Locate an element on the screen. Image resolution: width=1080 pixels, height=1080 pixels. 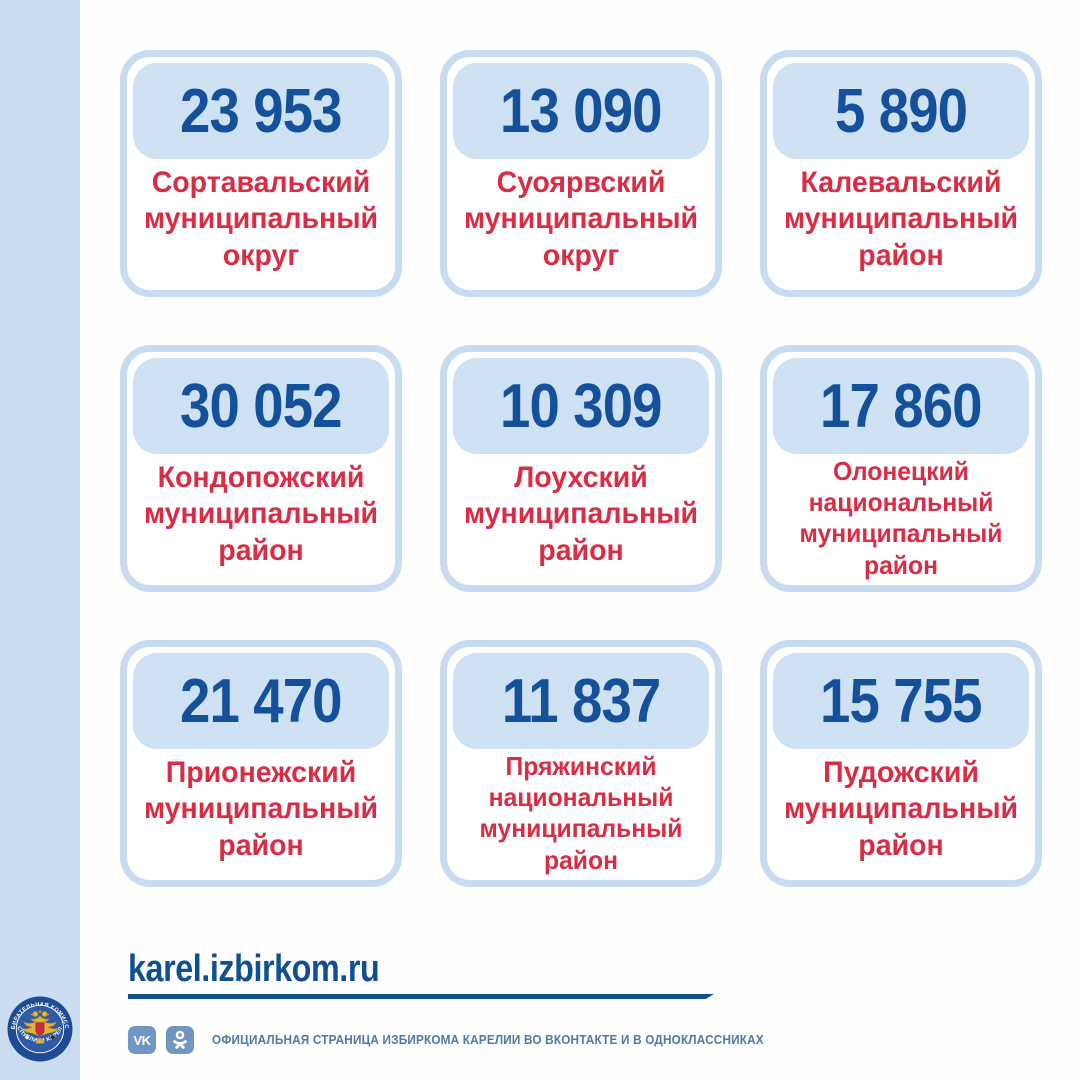
stat-card-suoyarvsky: 13 090 Суоярвский муниципальный округ is located at coordinates (581, 173).